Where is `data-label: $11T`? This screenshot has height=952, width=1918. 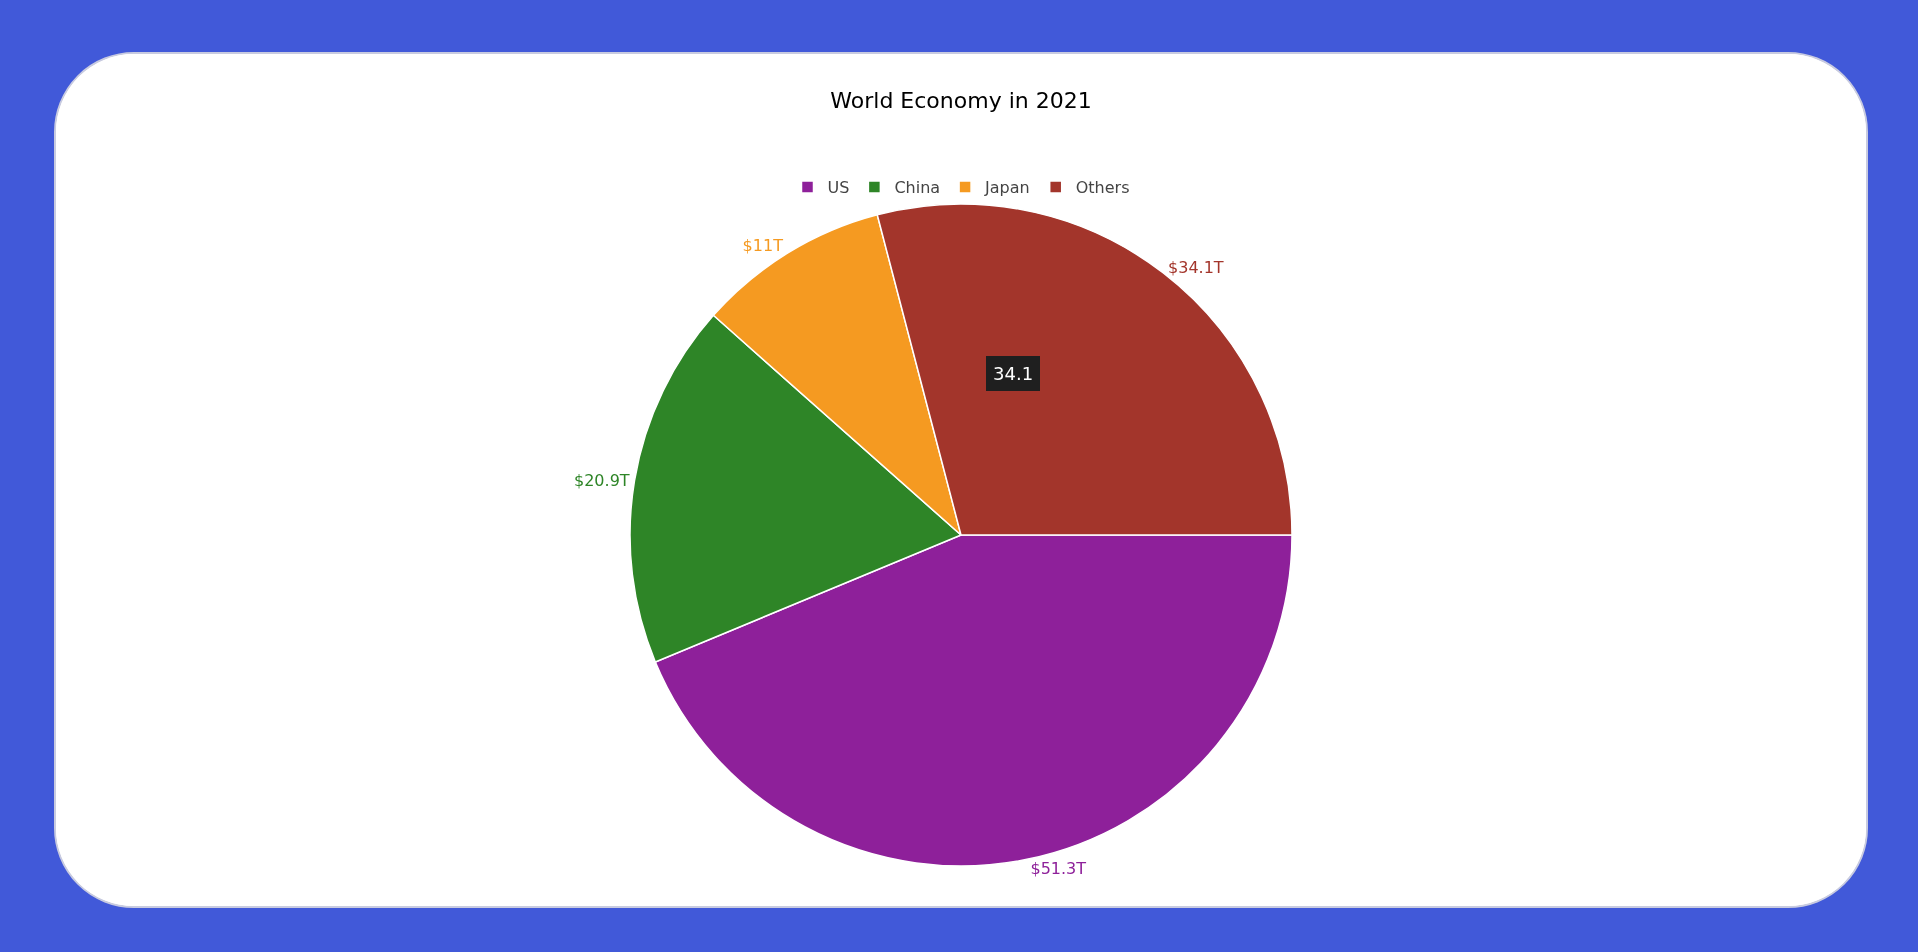 data-label: $11T is located at coordinates (763, 246).